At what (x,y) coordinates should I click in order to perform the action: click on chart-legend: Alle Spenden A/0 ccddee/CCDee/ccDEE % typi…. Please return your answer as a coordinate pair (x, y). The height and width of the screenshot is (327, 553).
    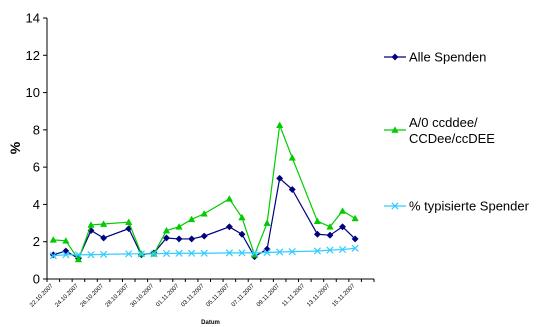
    Looking at the image, I should click on (457, 132).